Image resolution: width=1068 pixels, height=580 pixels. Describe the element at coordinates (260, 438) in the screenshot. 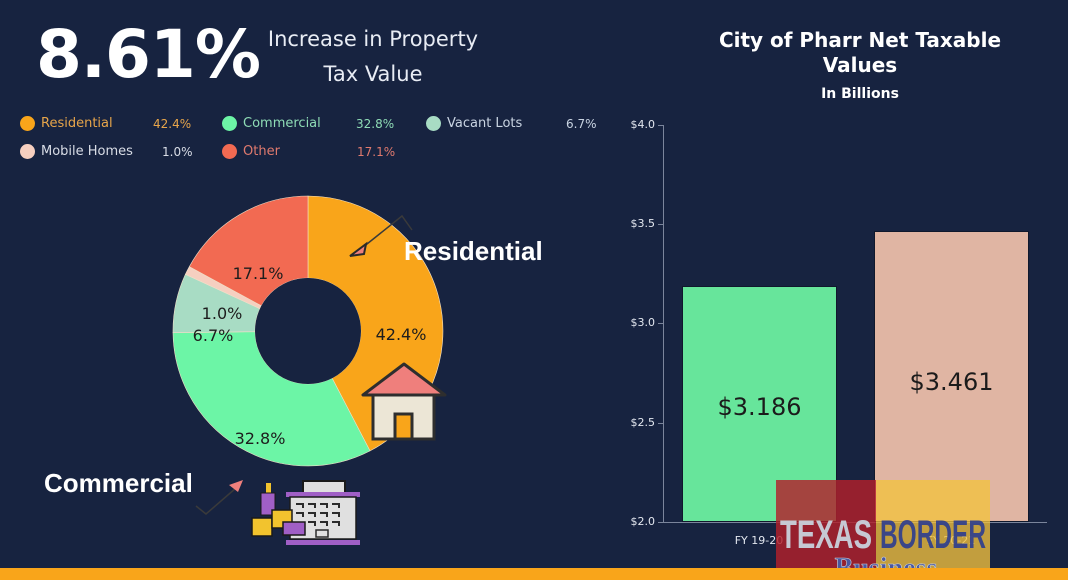

I see `donut-label-commercial: 32.8%` at that location.